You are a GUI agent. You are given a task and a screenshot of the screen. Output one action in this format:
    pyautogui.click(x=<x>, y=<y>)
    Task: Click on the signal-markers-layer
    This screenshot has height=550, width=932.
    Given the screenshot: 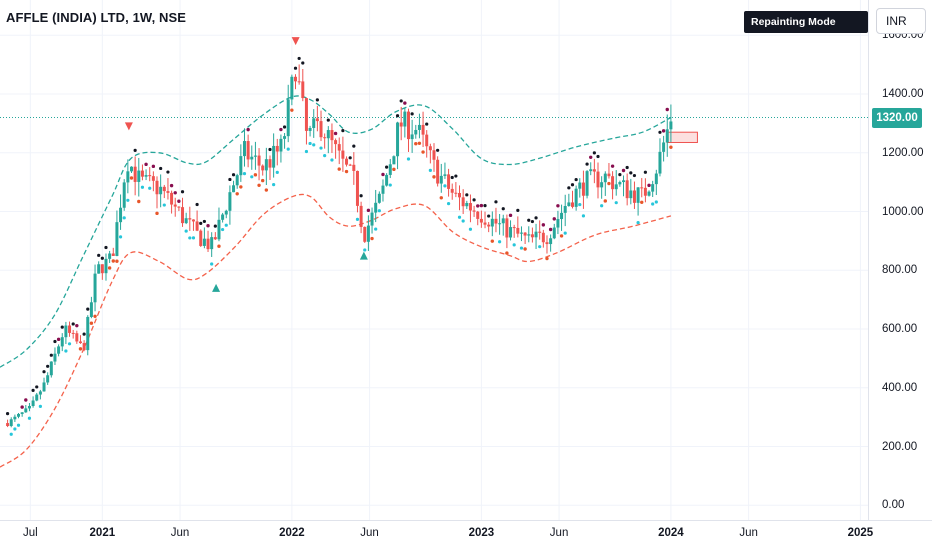 What is the action you would take?
    pyautogui.click(x=246, y=164)
    